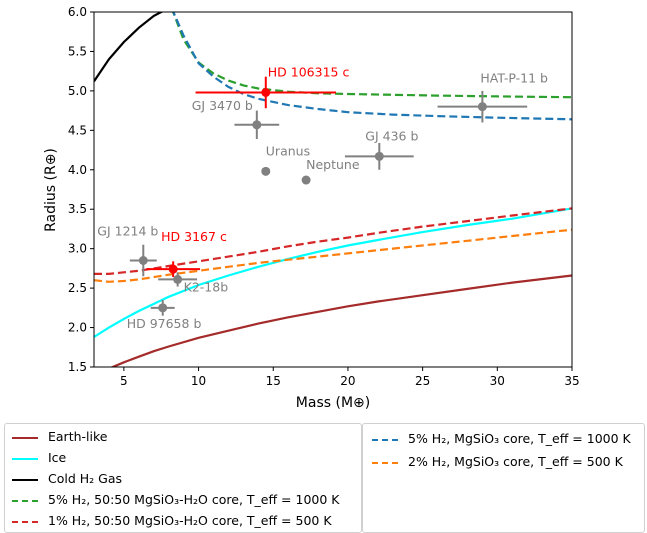 Image resolution: width=647 pixels, height=533 pixels. Describe the element at coordinates (309, 71) in the screenshot. I see `point-label: HD 106315 c` at that location.